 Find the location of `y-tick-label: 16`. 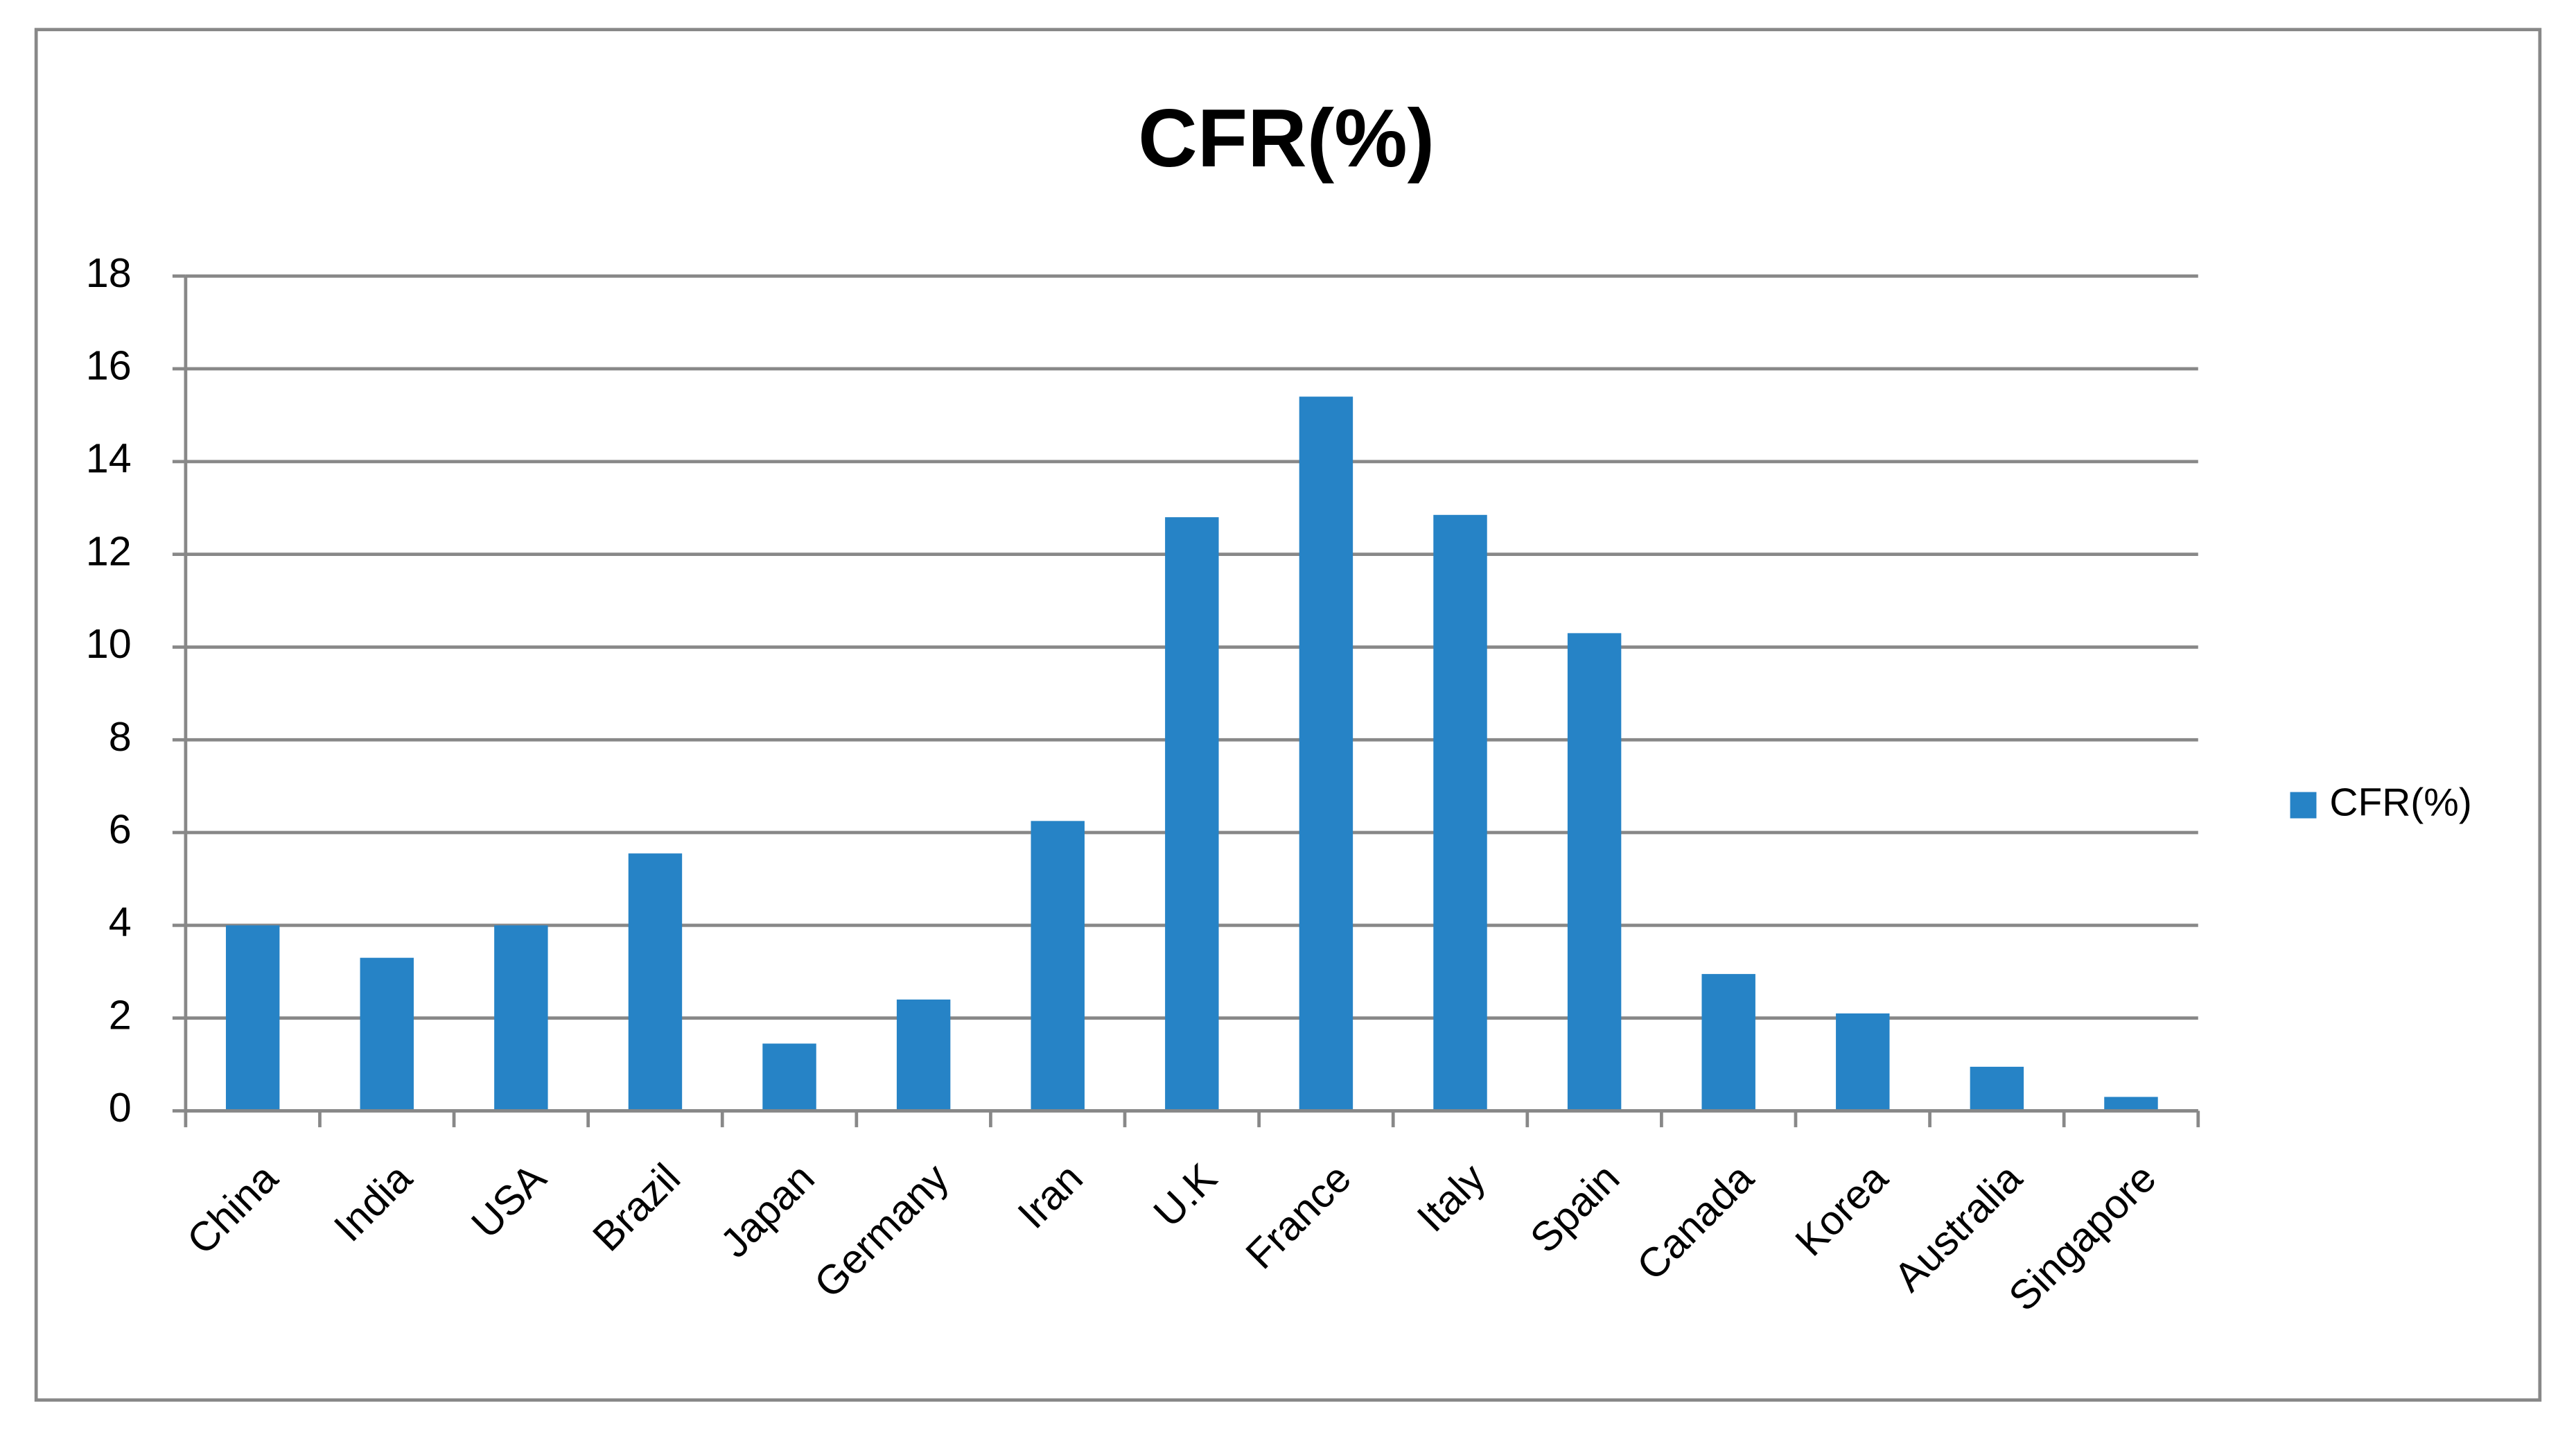

y-tick-label: 16 is located at coordinates (109, 365).